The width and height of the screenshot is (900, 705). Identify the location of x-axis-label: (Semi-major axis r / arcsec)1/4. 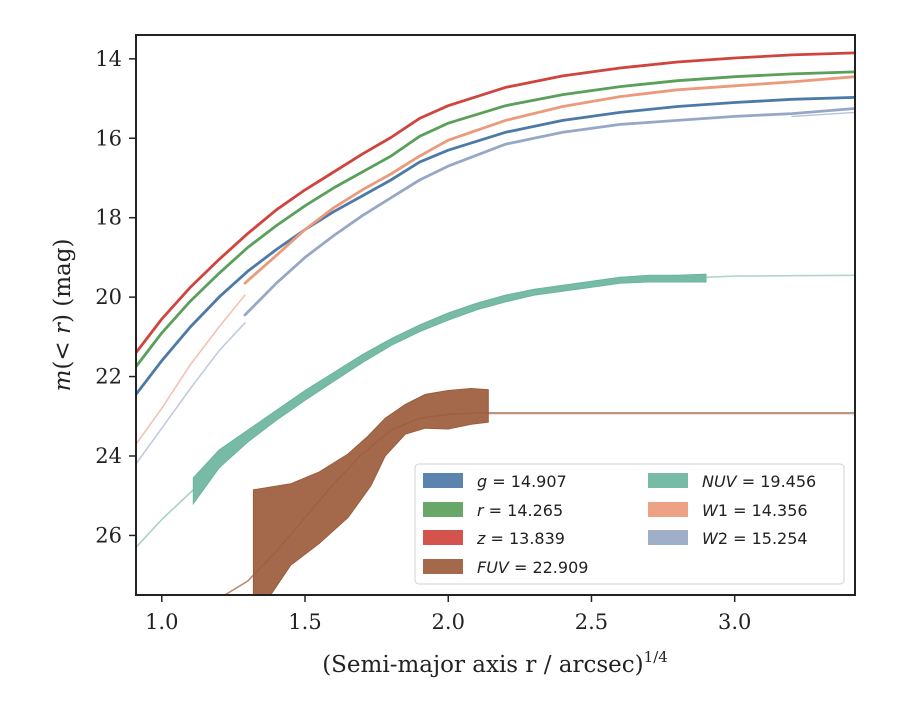
(495, 663).